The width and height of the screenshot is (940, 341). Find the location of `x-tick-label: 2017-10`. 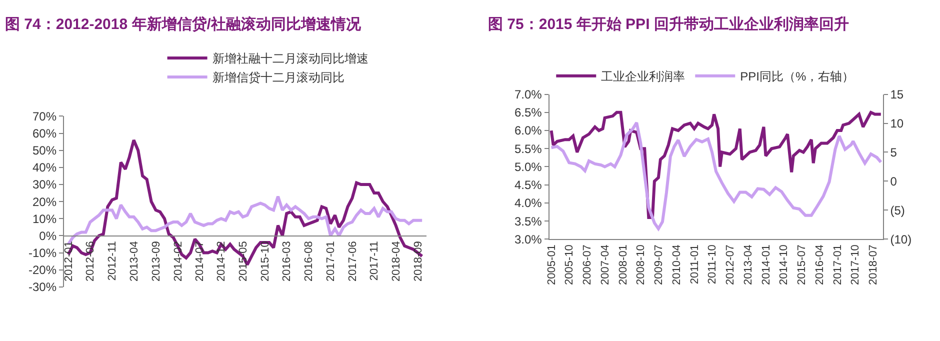

x-tick-label: 2017-10 is located at coordinates (856, 264).